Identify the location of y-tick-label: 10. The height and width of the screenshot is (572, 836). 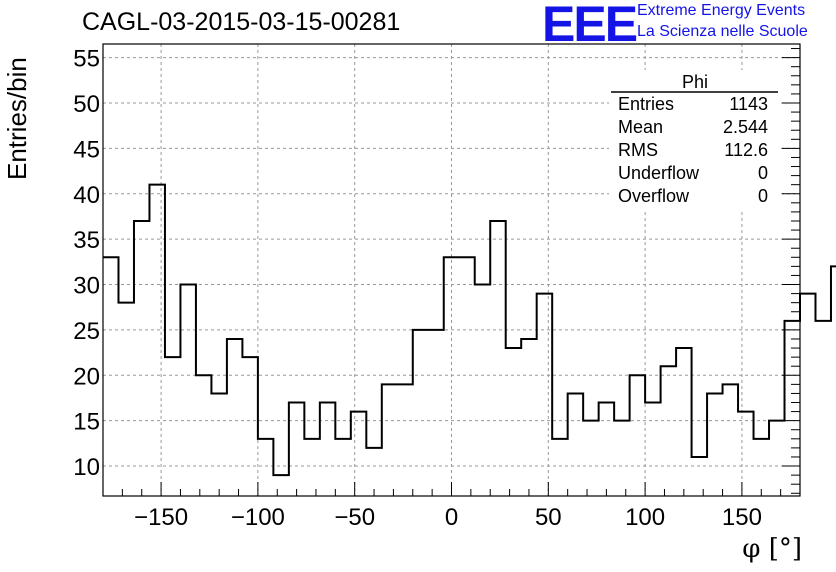
(86, 467).